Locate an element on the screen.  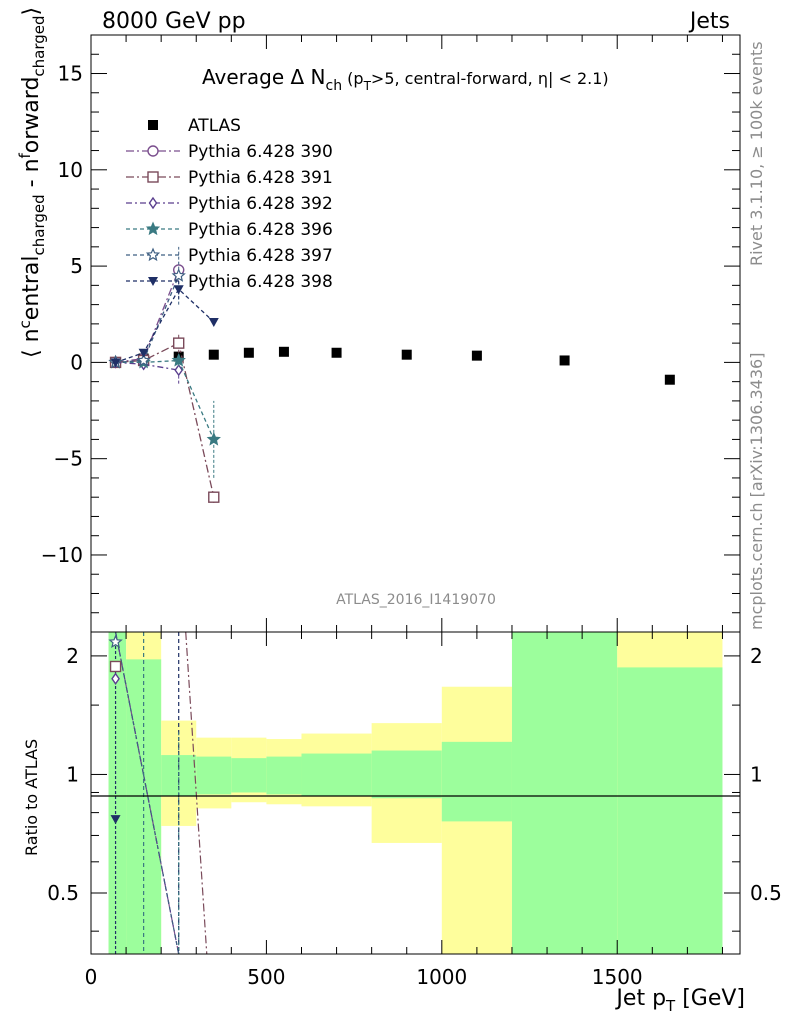
main-y-tick-label: 5 is located at coordinates (76, 266).